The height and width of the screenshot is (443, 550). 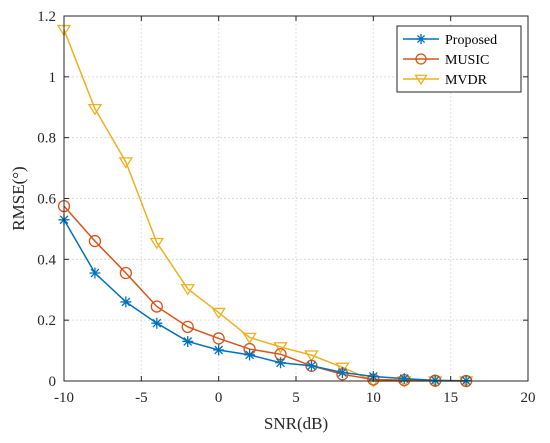 What do you see at coordinates (296, 398) in the screenshot?
I see `x-tick-label: 5` at bounding box center [296, 398].